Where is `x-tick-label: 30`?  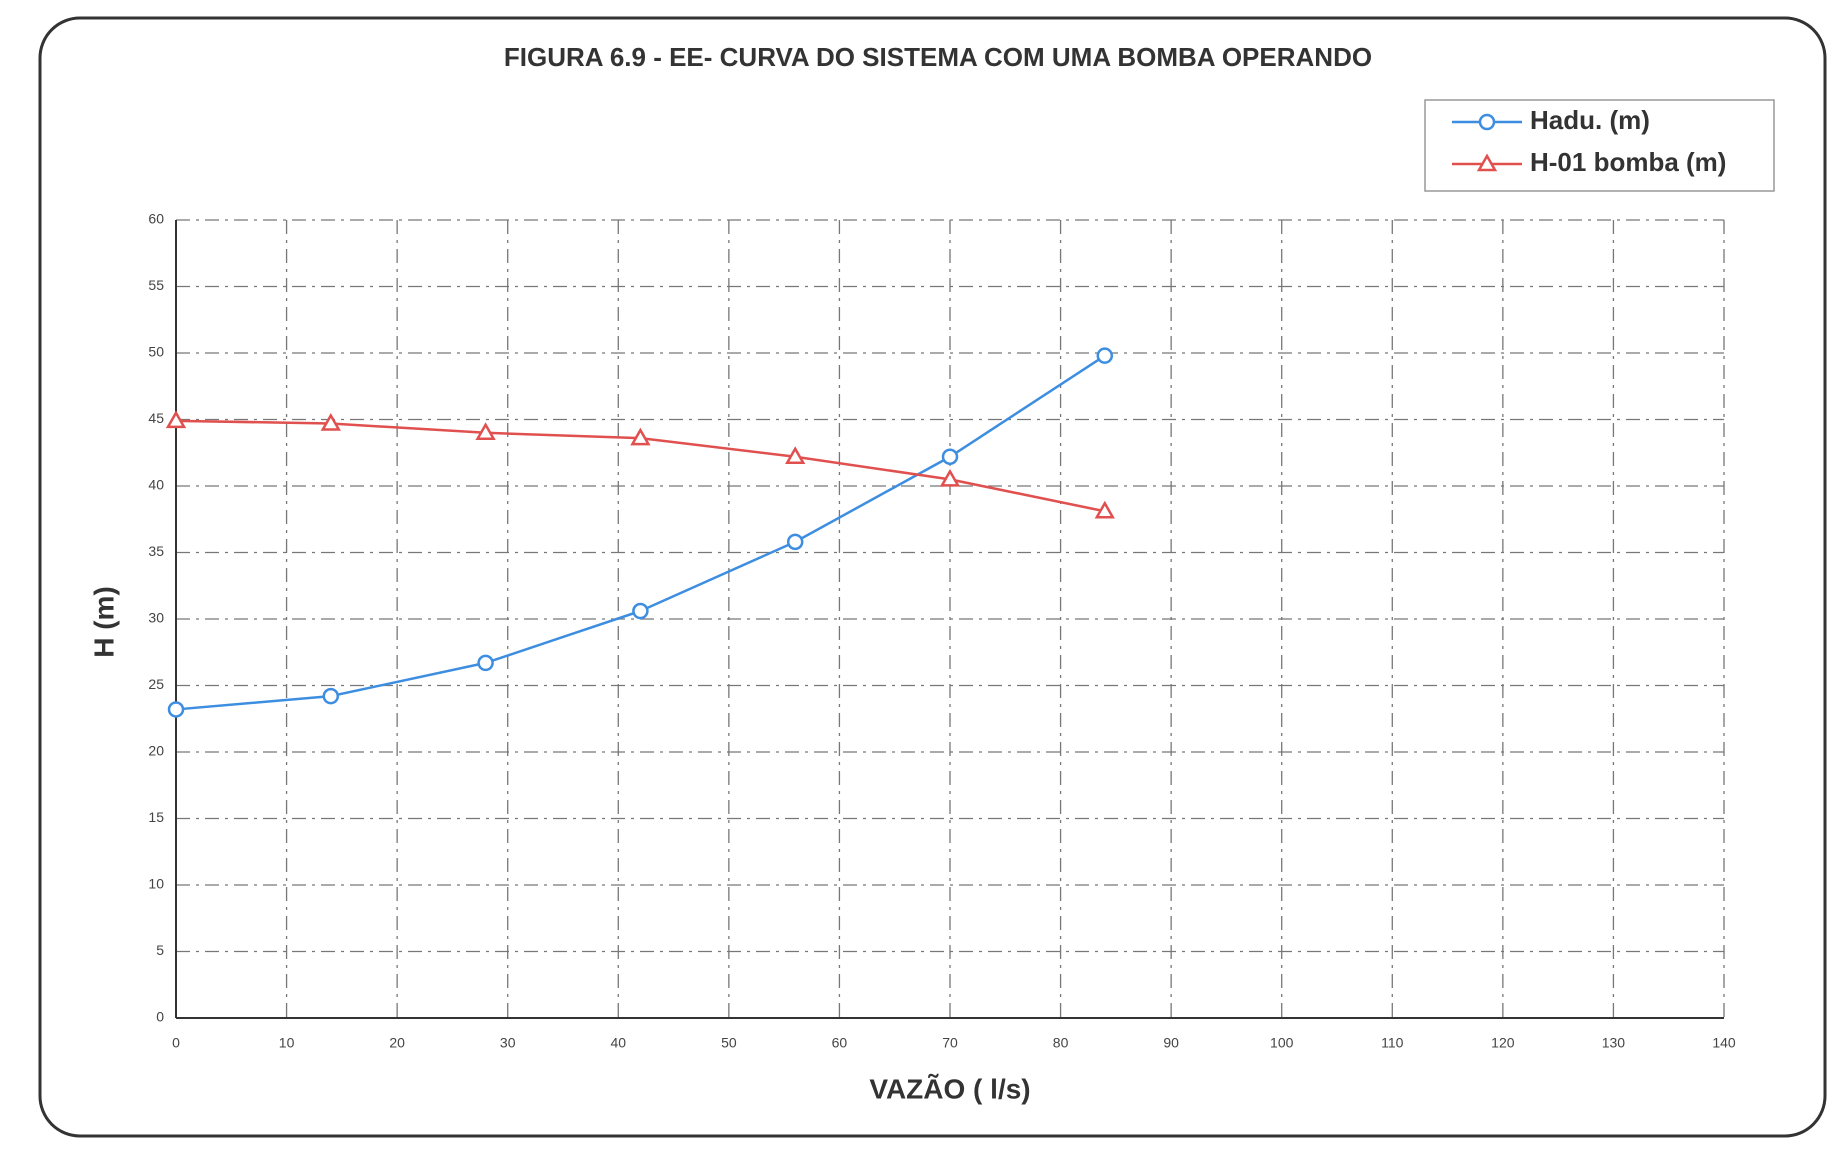
x-tick-label: 30 is located at coordinates (508, 1043).